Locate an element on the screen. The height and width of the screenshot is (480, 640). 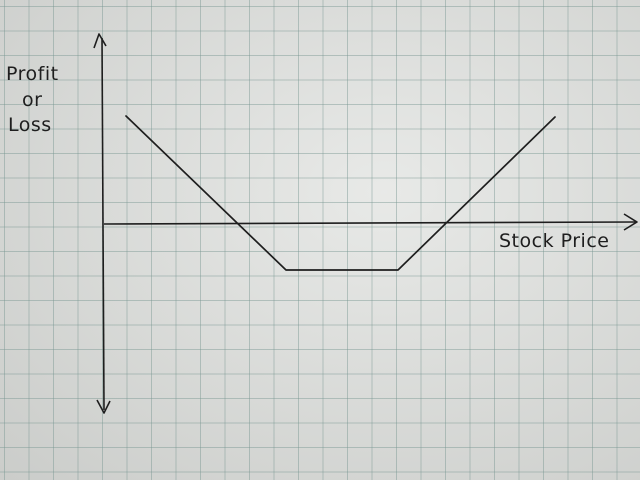
y-axis-arrow-up-icon is located at coordinates (100, 41).